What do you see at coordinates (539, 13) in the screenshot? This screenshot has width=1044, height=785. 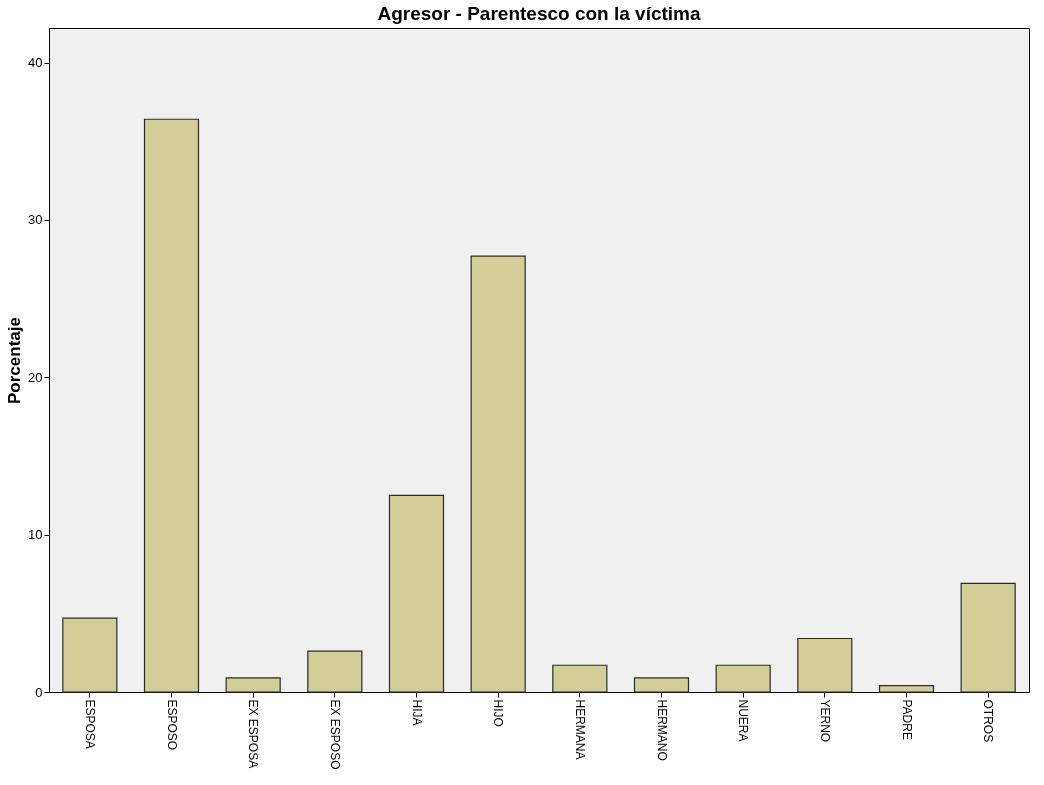 I see `chart-title: Agresor - Parentesco con la víctima` at bounding box center [539, 13].